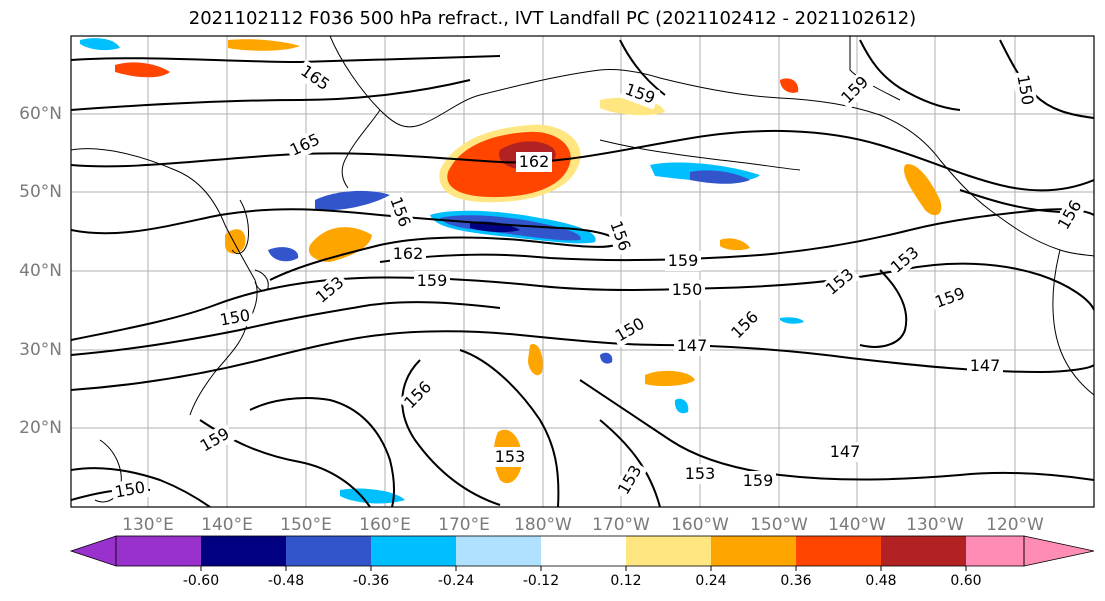 Image resolution: width=1105 pixels, height=601 pixels. Describe the element at coordinates (456, 581) in the screenshot. I see `colorbar-label: -0.24` at that location.